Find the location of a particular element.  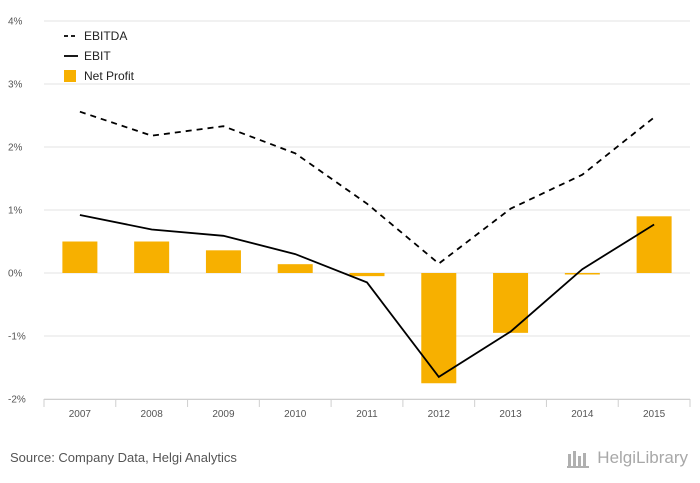

x-tick-label: 2015 is located at coordinates (654, 414).